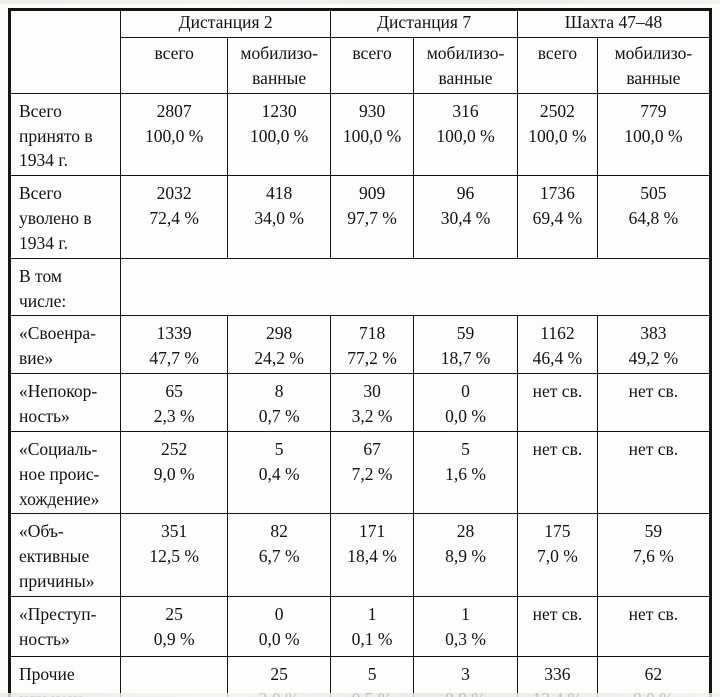 The width and height of the screenshot is (720, 697). Describe the element at coordinates (65, 402) in the screenshot. I see `row-label: «Непокор- ность»` at that location.